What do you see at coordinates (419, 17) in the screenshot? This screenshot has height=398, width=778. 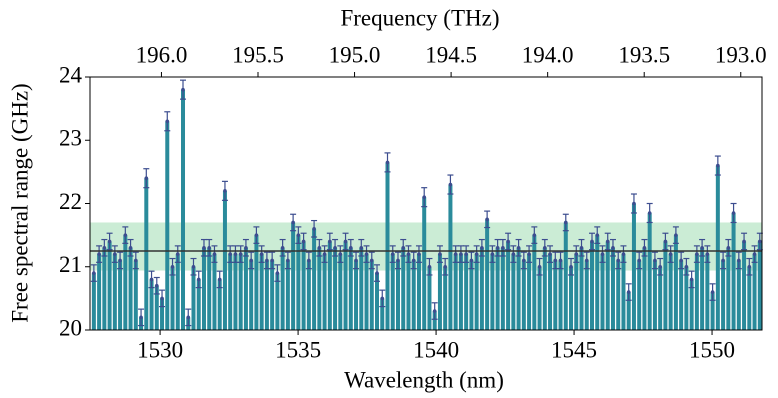 I see `top-axis-title: Frequency (THz)` at bounding box center [419, 17].